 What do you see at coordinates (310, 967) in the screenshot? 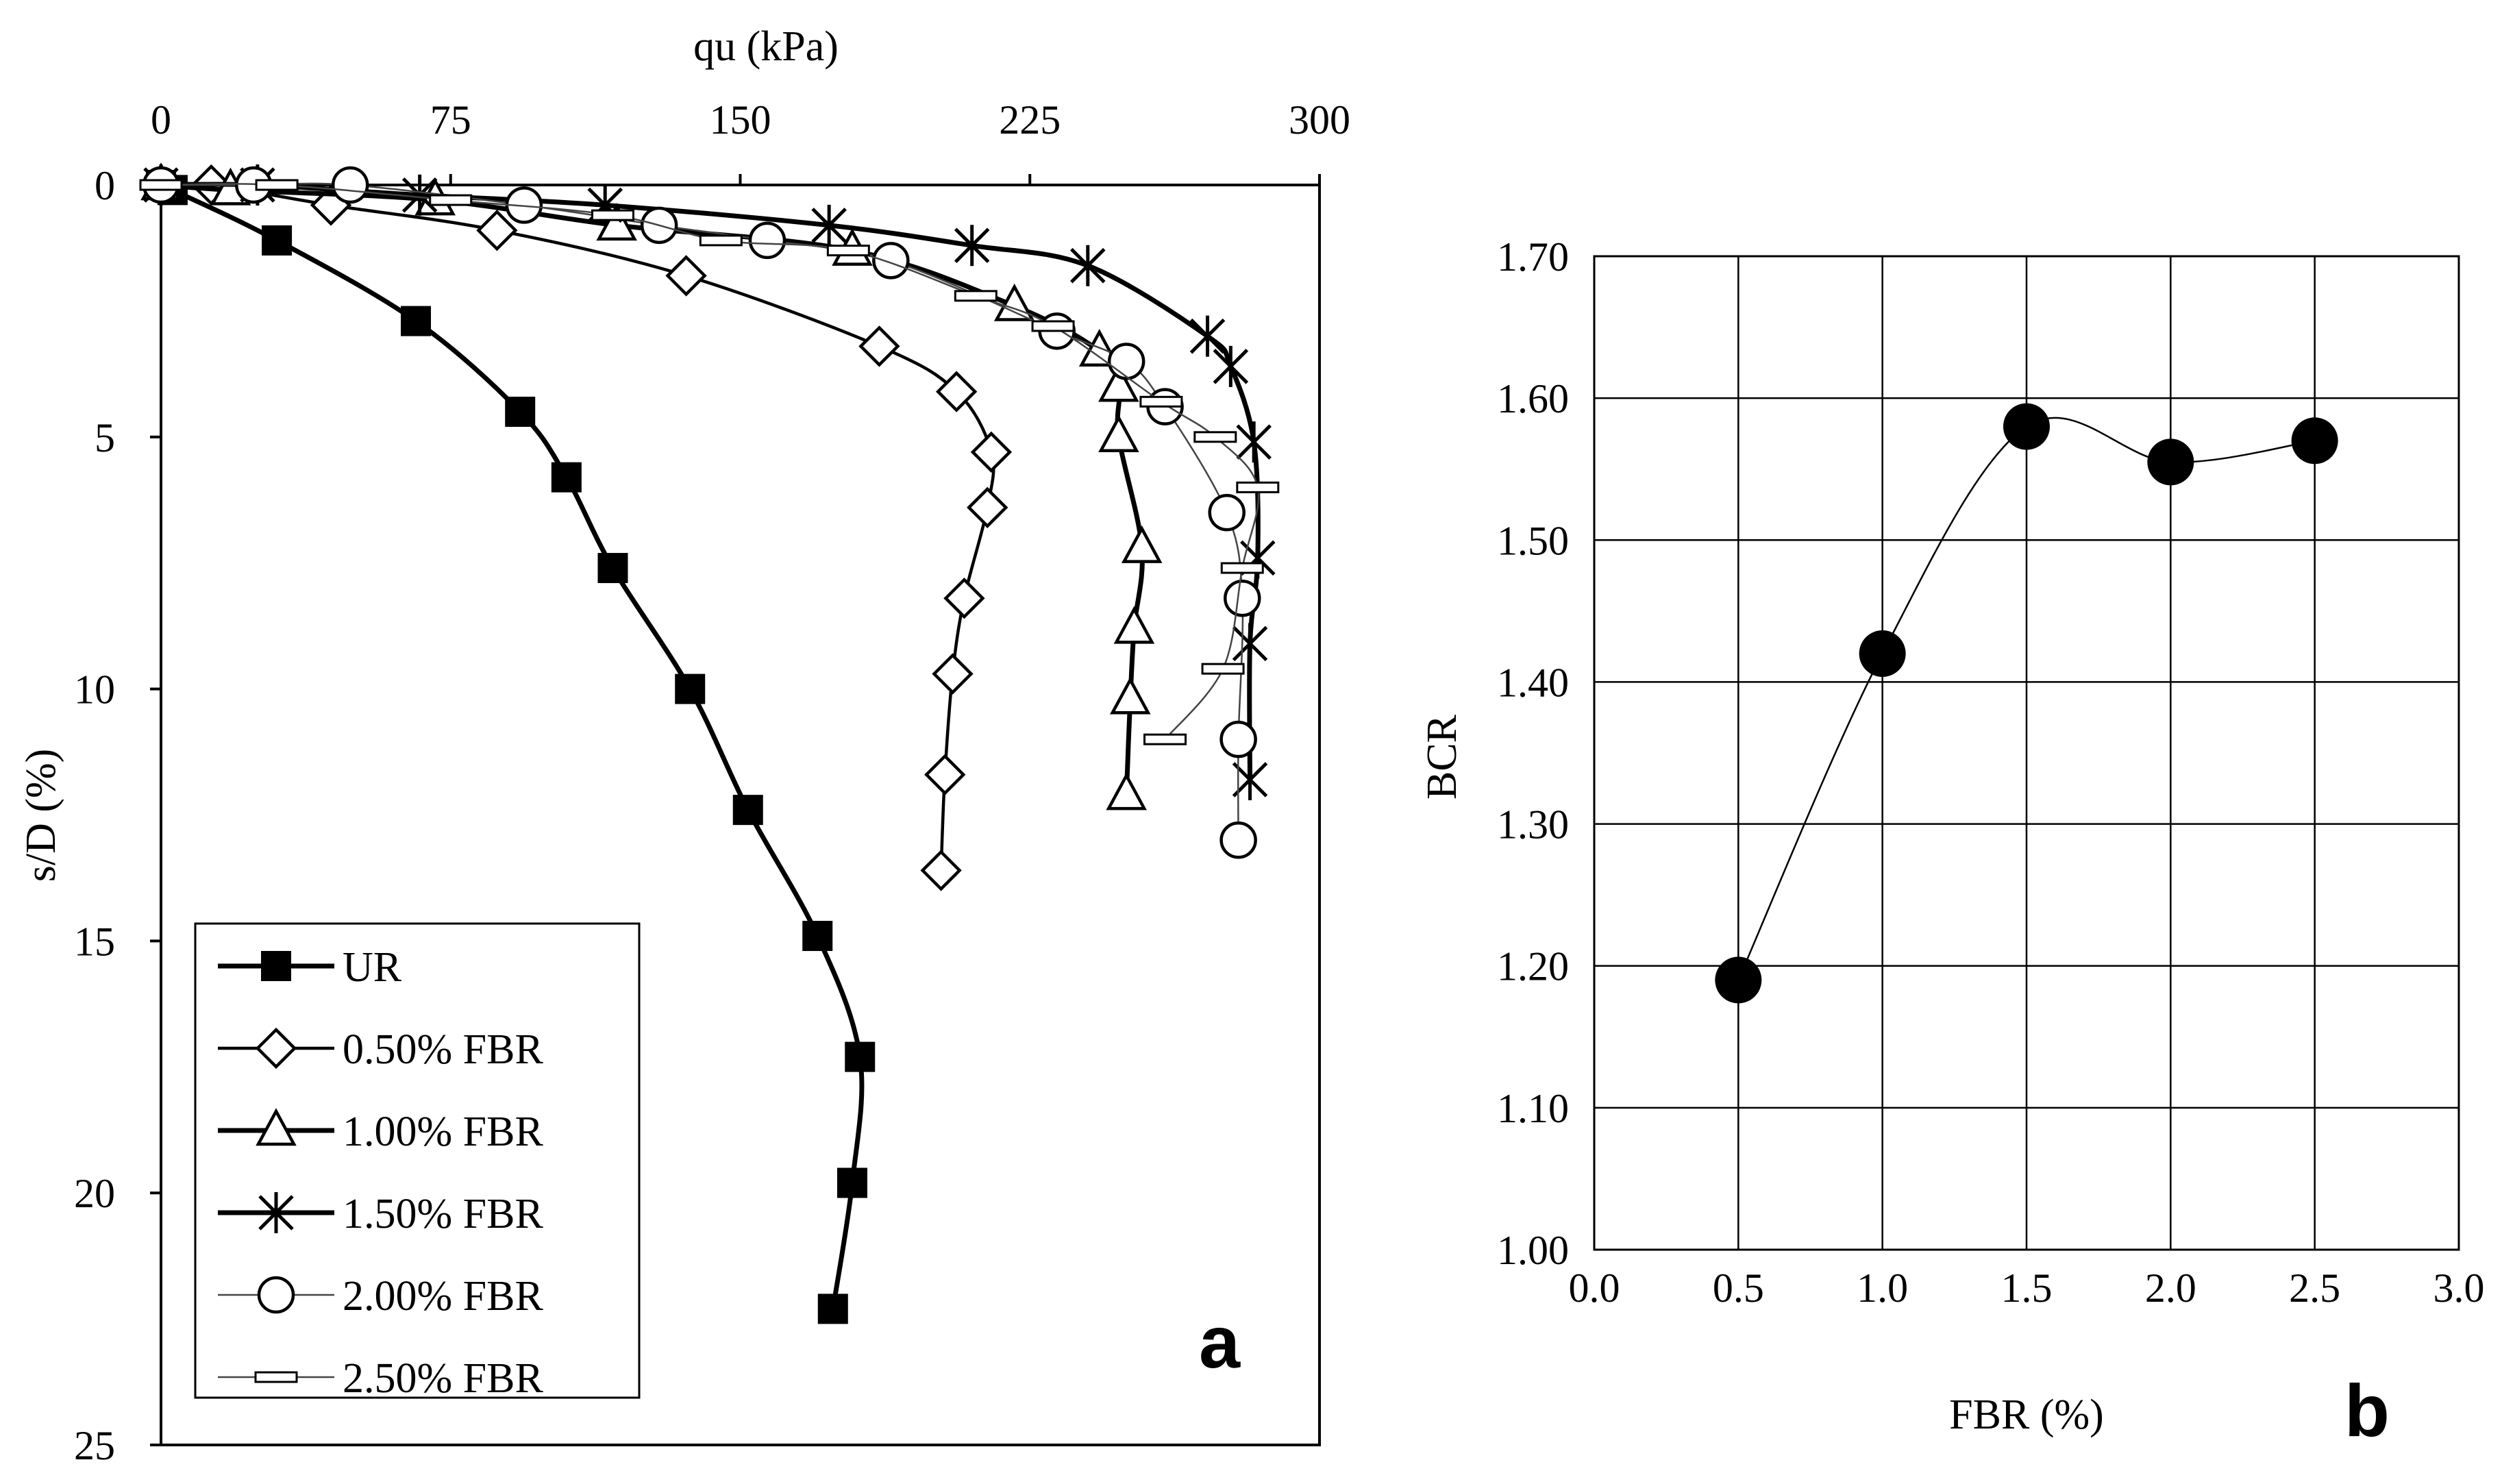
I see `legend-item: UR` at bounding box center [310, 967].